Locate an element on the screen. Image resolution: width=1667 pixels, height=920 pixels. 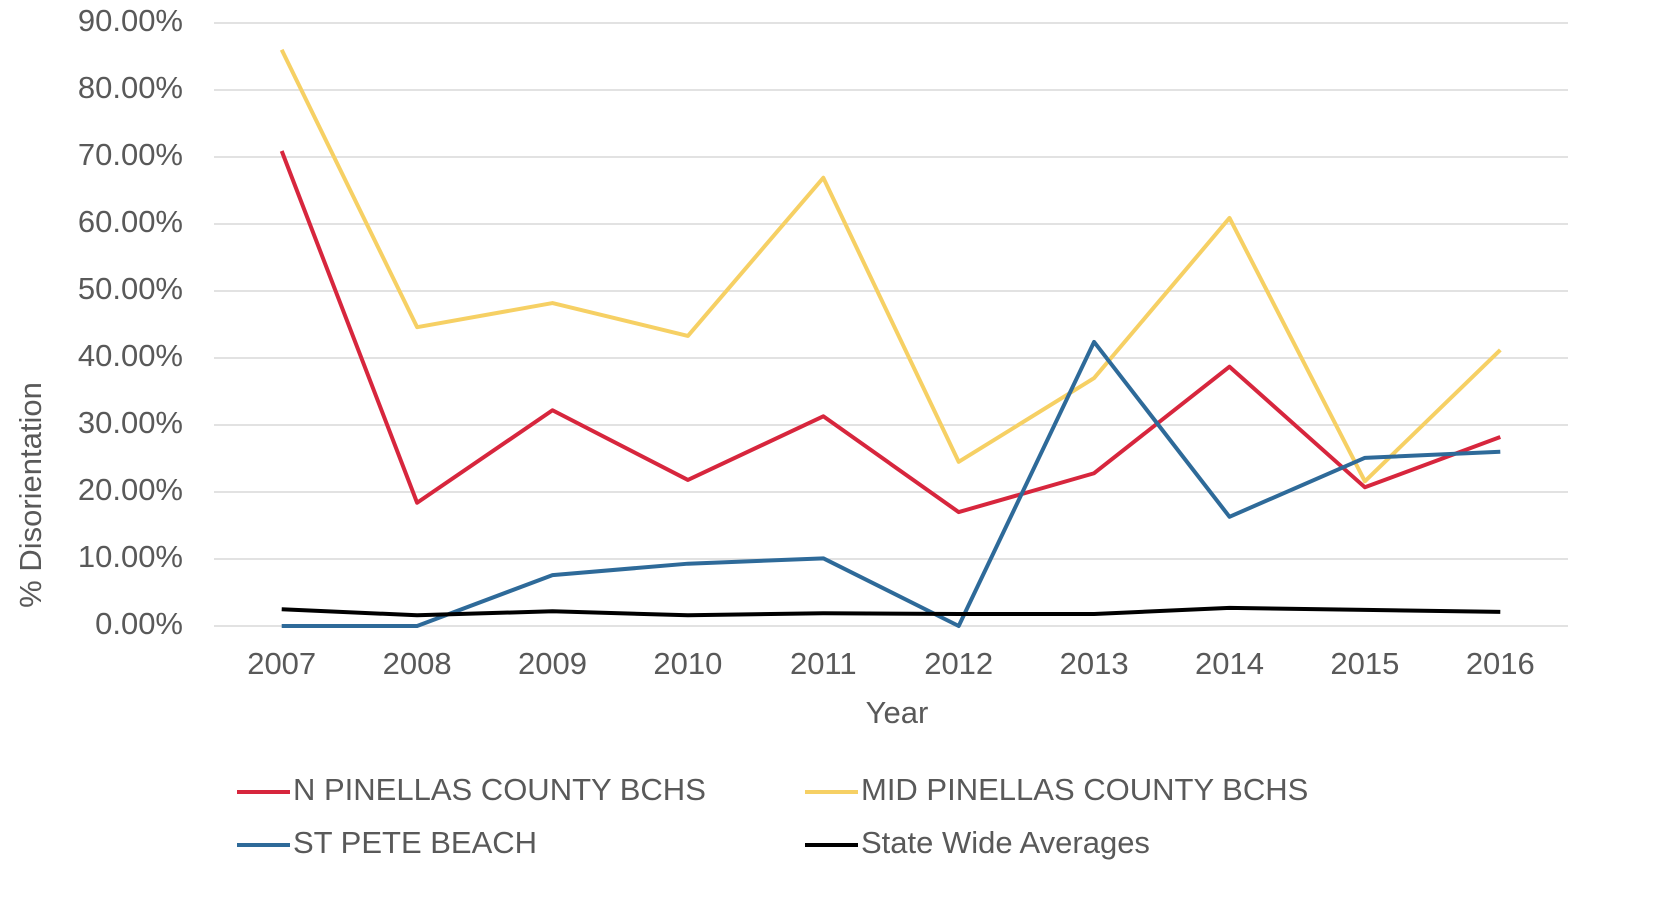
y-tick-label: 50.00% is located at coordinates (130, 288).